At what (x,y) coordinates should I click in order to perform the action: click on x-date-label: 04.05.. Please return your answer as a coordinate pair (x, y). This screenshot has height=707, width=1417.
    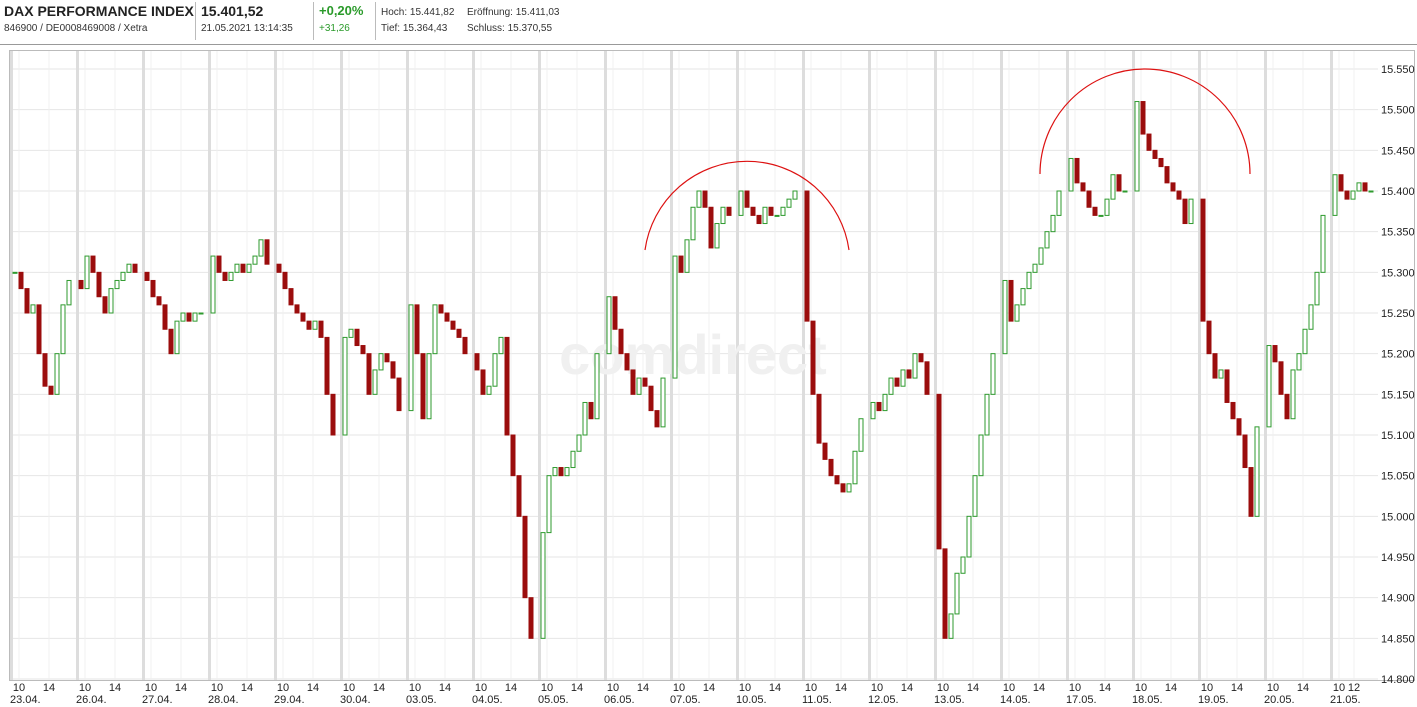
    Looking at the image, I should click on (487, 700).